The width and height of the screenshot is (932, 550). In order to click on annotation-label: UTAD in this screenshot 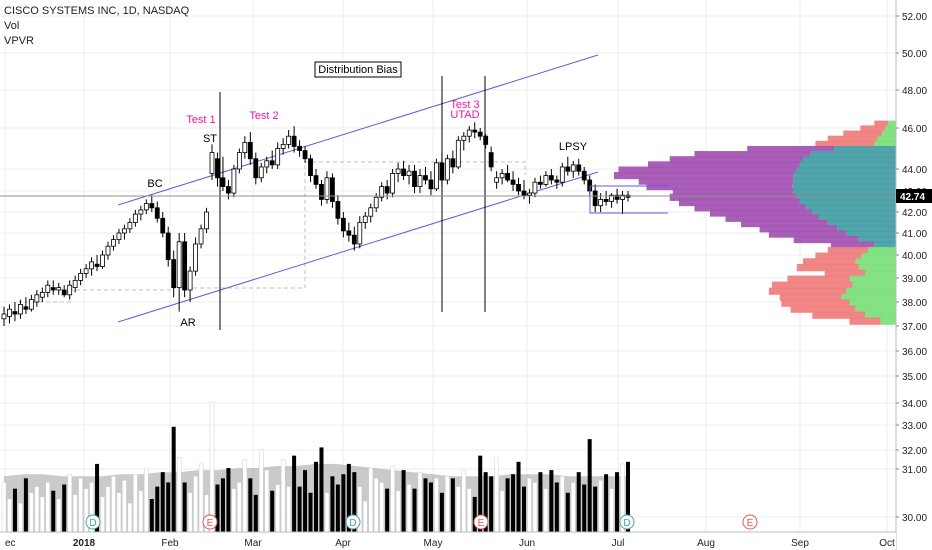, I will do `click(464, 115)`.